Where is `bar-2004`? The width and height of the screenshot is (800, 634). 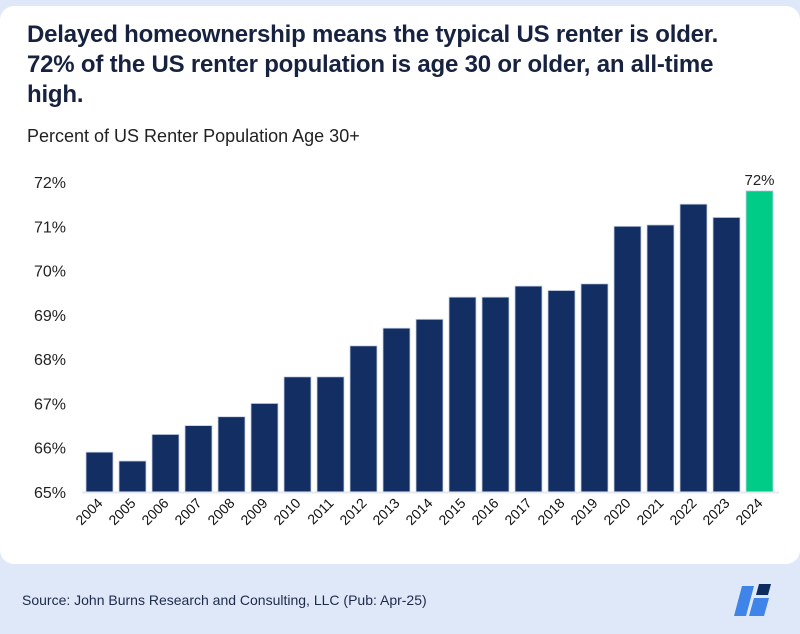
bar-2004 is located at coordinates (99, 472).